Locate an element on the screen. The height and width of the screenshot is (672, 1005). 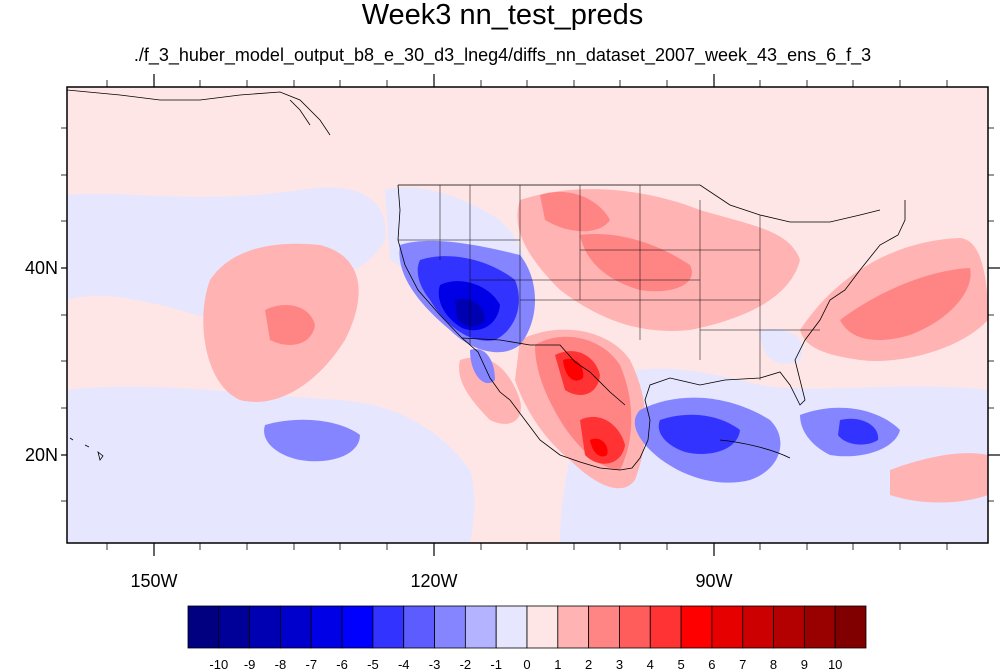
us-canada-border is located at coordinates (639, 203).